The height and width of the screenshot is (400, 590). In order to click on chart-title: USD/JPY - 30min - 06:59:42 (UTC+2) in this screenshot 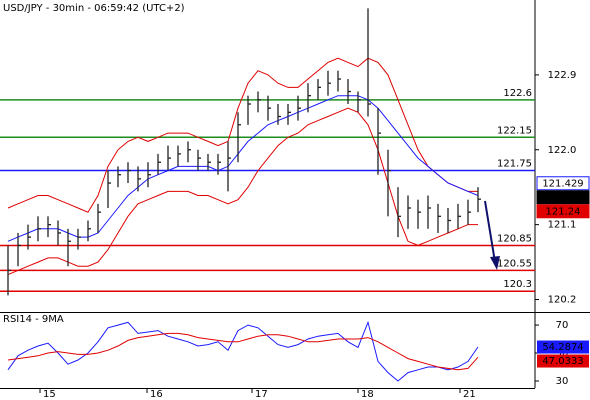, I will do `click(94, 8)`.